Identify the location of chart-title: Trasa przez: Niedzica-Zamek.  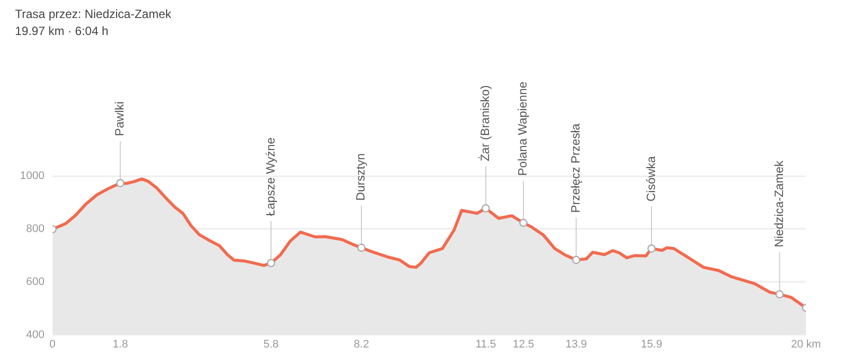
(93, 14).